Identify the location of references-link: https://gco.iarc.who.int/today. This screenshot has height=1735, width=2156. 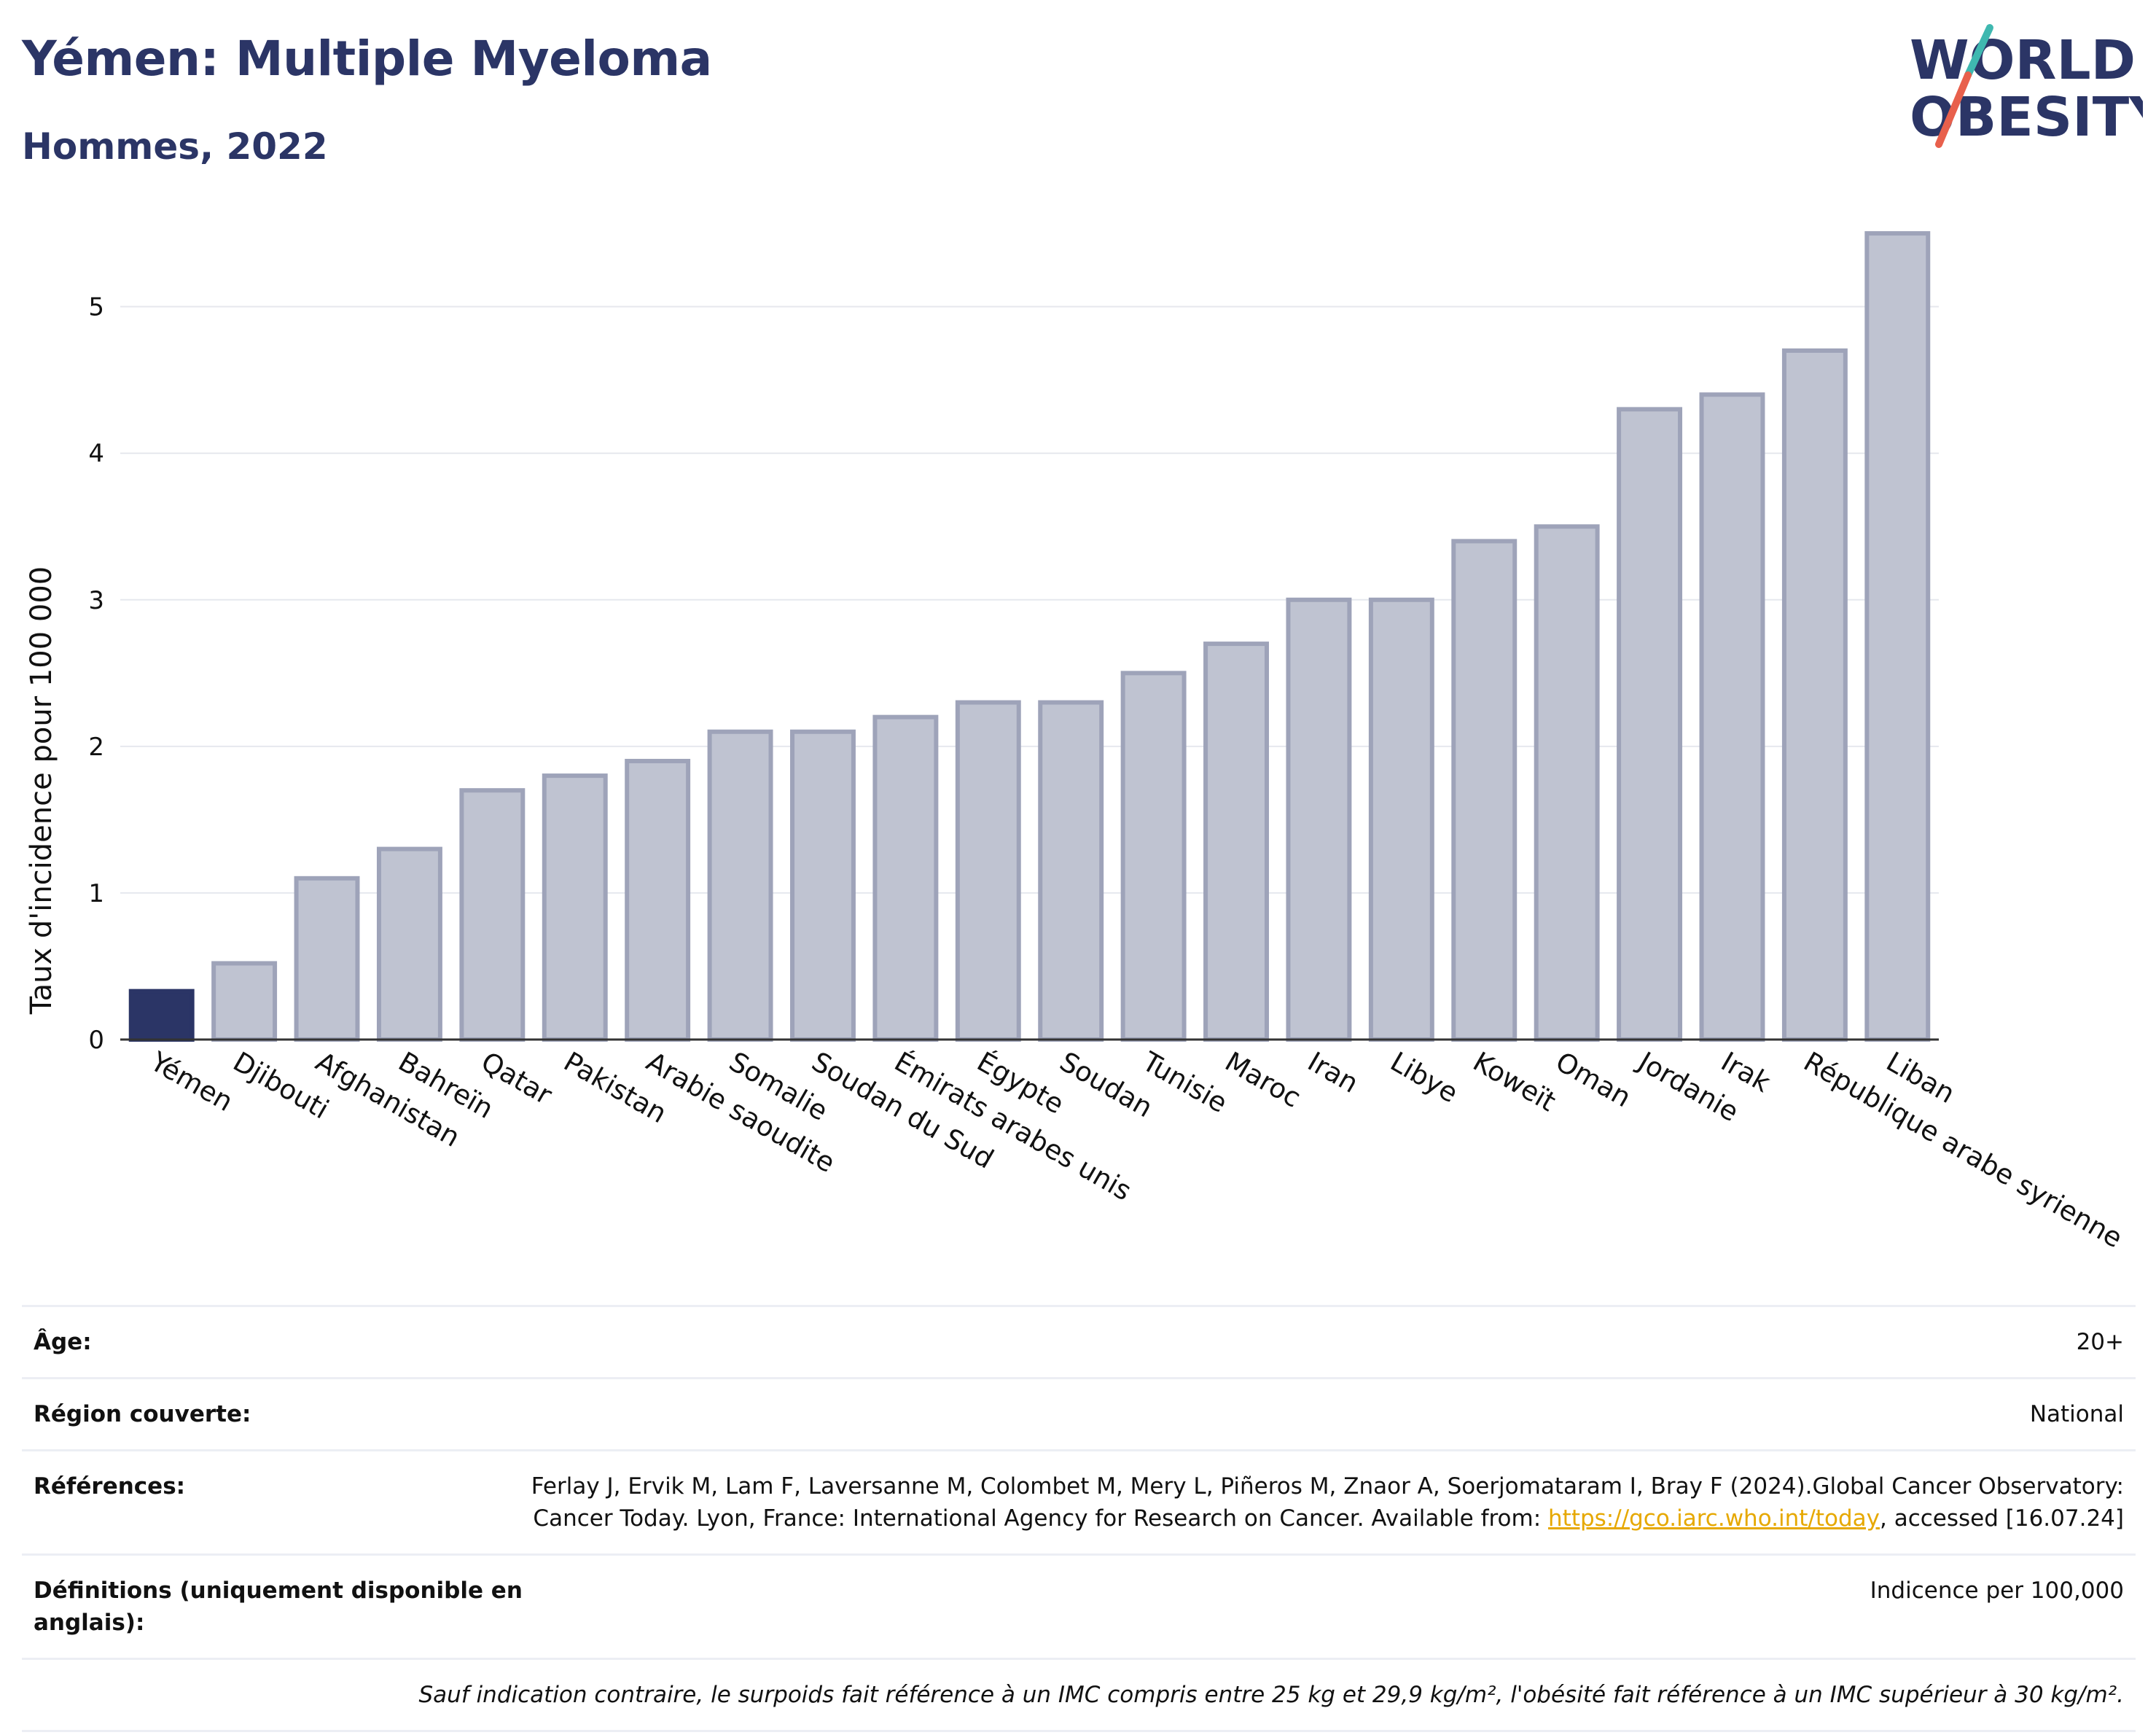
(1714, 1518).